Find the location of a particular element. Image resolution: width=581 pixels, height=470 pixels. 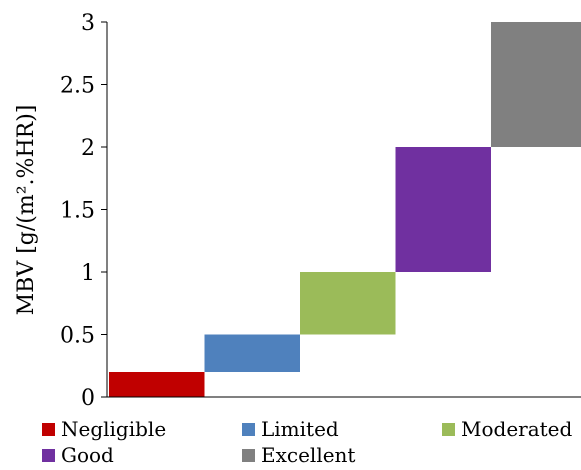

legend-label-negligible: Negligible is located at coordinates (113, 429).